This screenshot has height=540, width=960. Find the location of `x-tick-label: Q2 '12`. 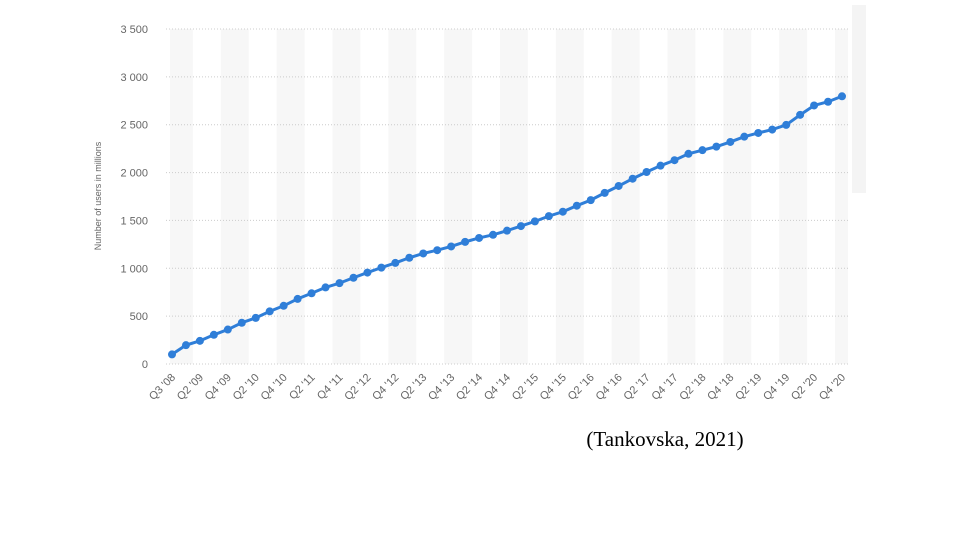

x-tick-label: Q2 '12 is located at coordinates (357, 387).